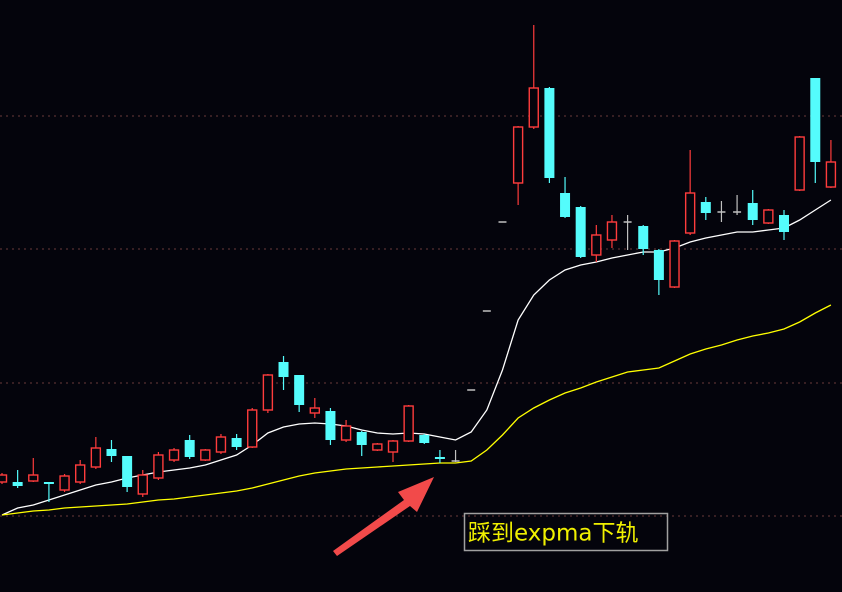 Image resolution: width=842 pixels, height=592 pixels. What do you see at coordinates (553, 534) in the screenshot?
I see `annotation: 踩到expma下轨` at bounding box center [553, 534].